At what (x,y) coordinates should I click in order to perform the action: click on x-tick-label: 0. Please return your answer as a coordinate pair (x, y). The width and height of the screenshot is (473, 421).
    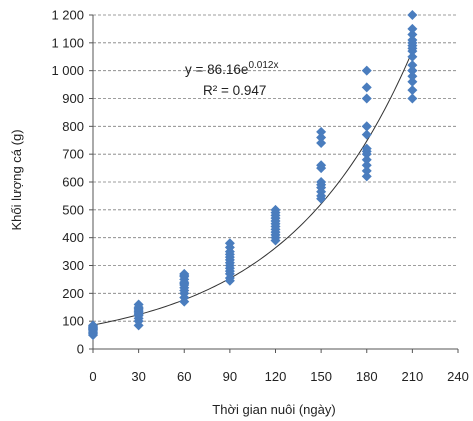
    Looking at the image, I should click on (92, 376).